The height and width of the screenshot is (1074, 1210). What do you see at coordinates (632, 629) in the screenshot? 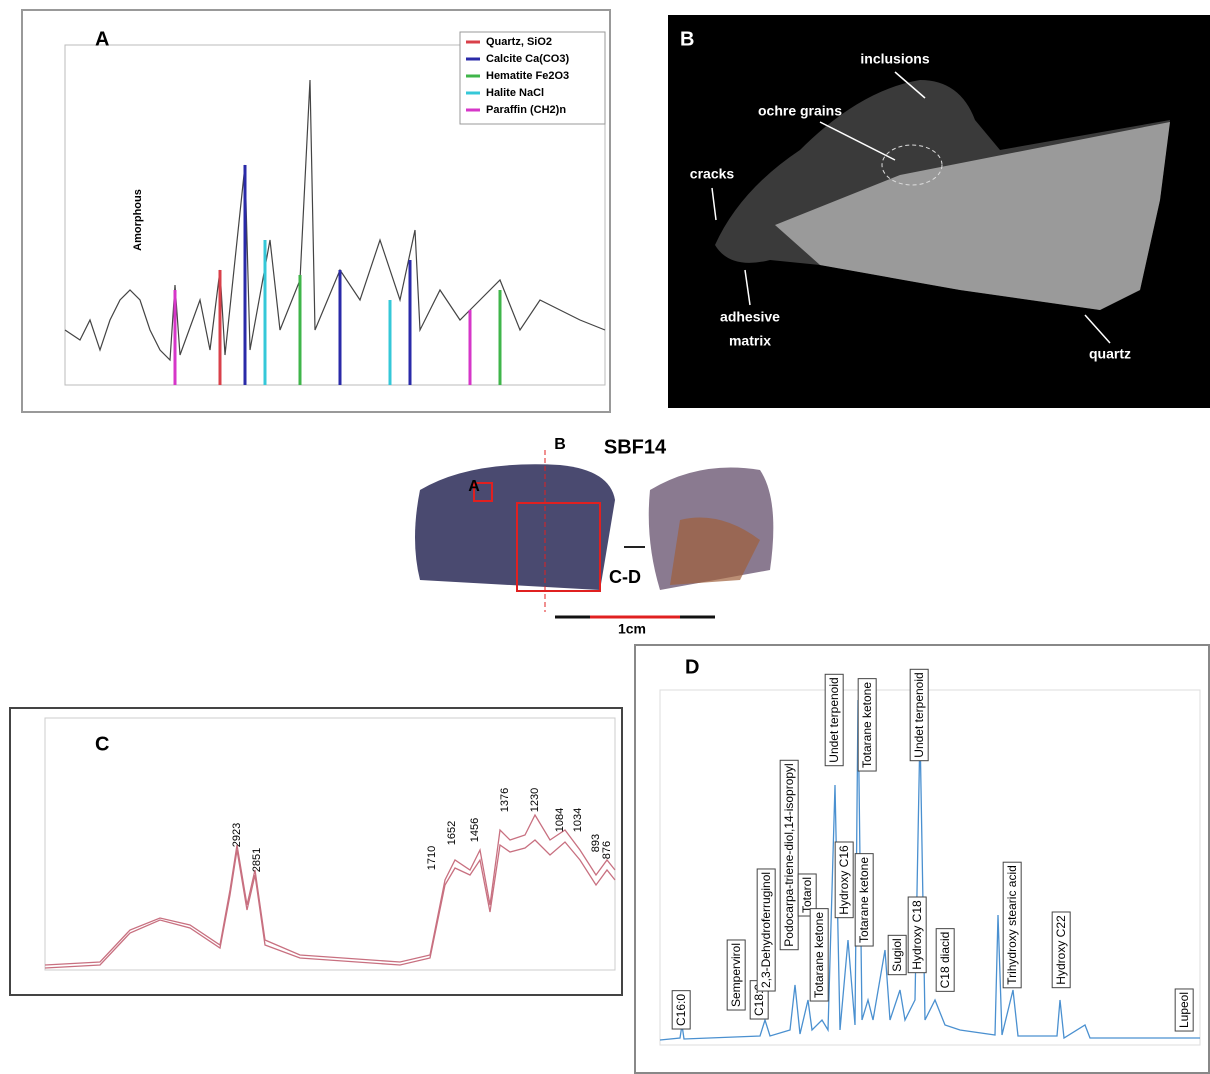
I see `scale-label: 1cm` at bounding box center [632, 629].